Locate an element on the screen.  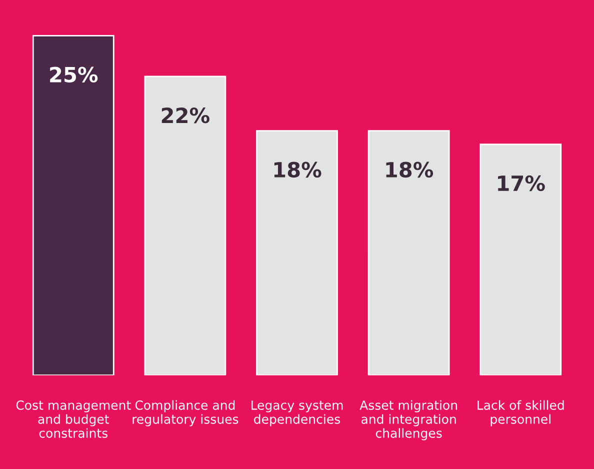
x-tick-label: Cost management and budget constraints is located at coordinates (73, 419).